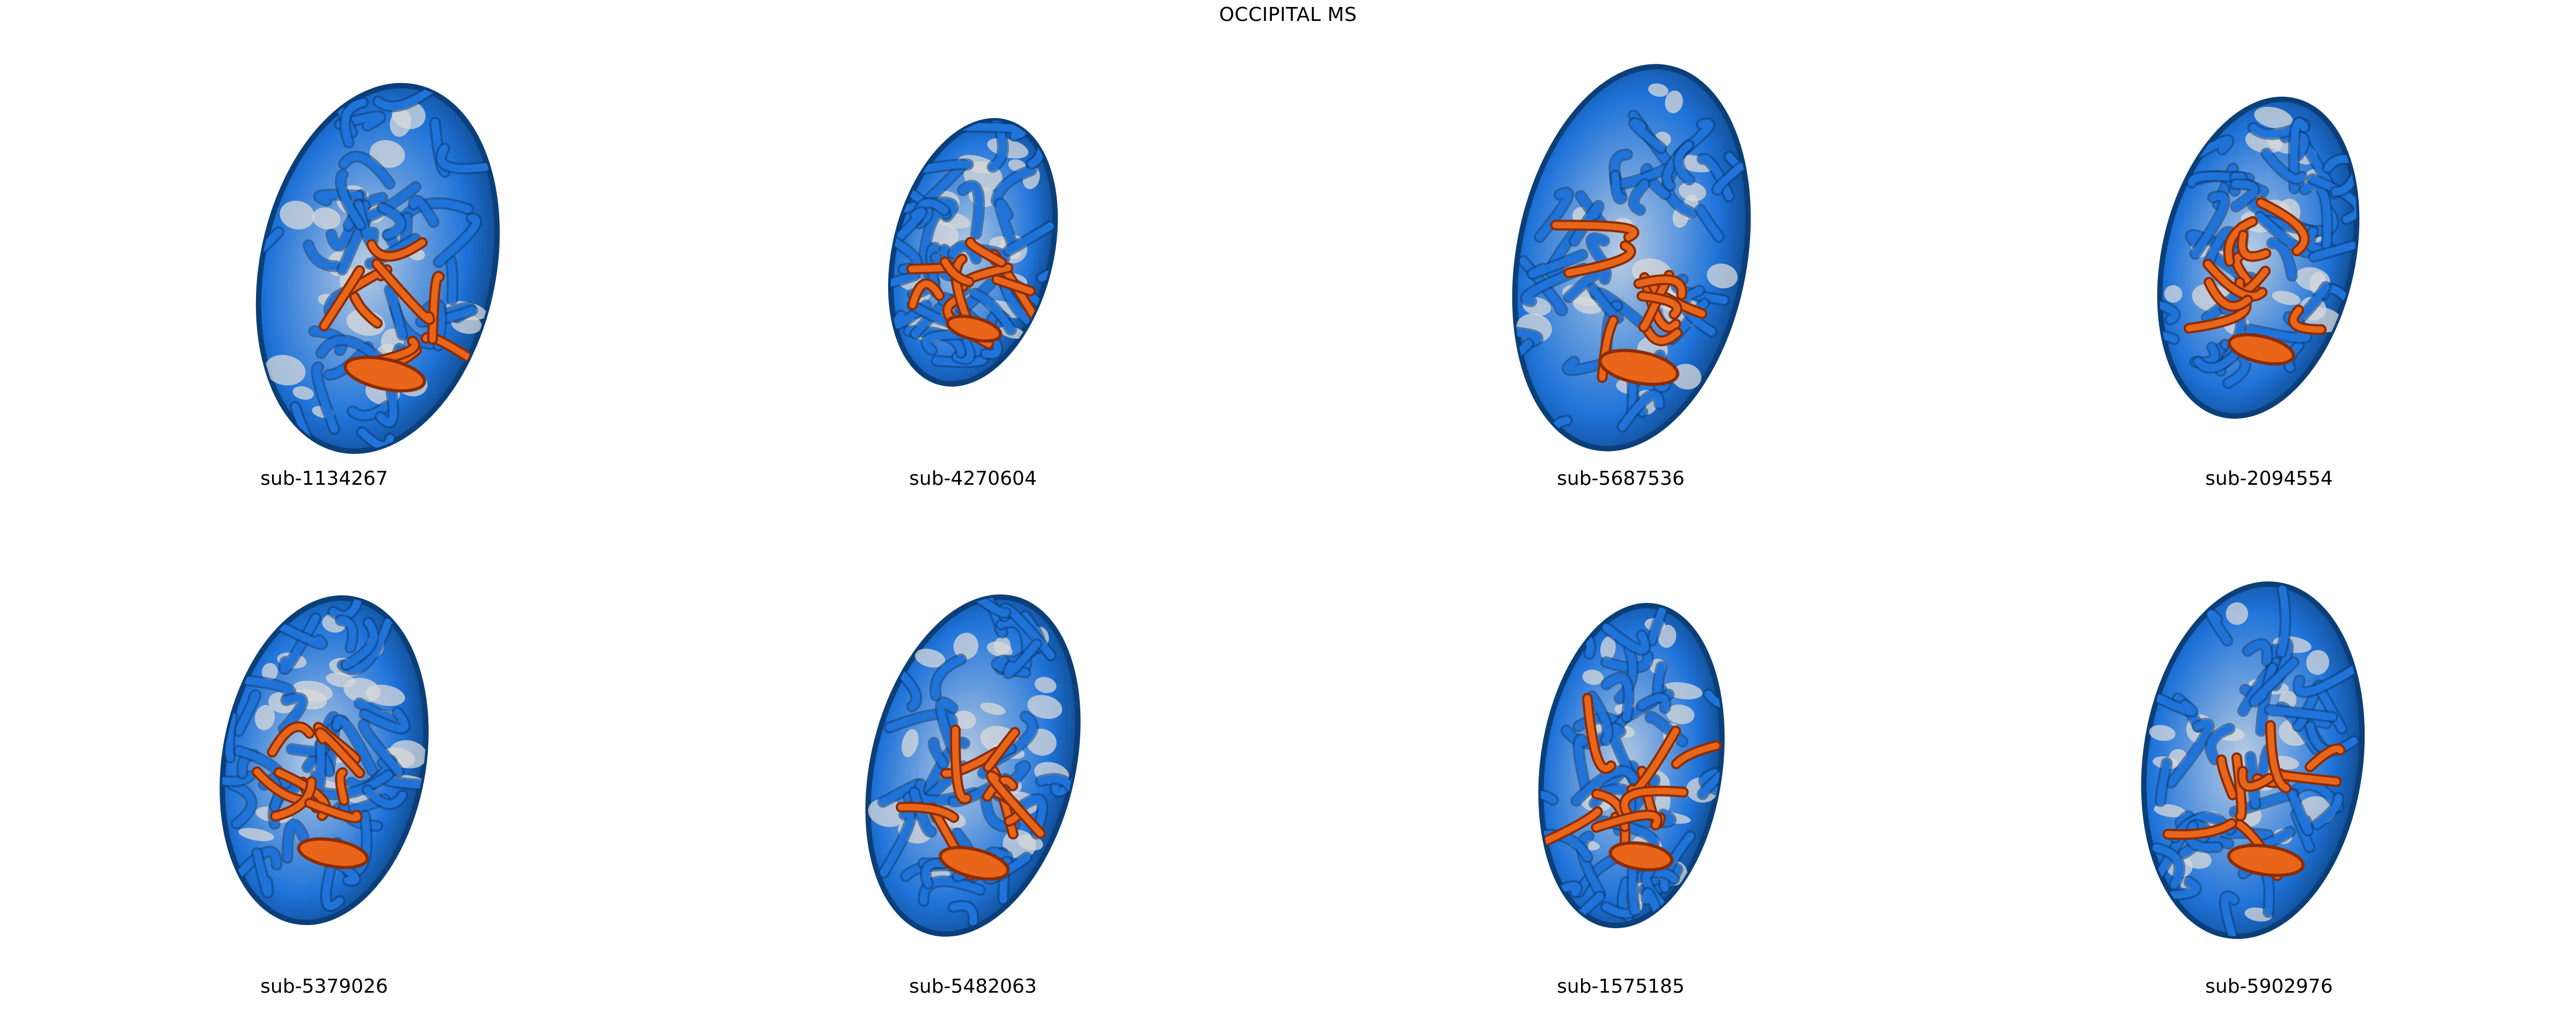  I want to click on subject-panel: sub-5482063, so click(973, 752).